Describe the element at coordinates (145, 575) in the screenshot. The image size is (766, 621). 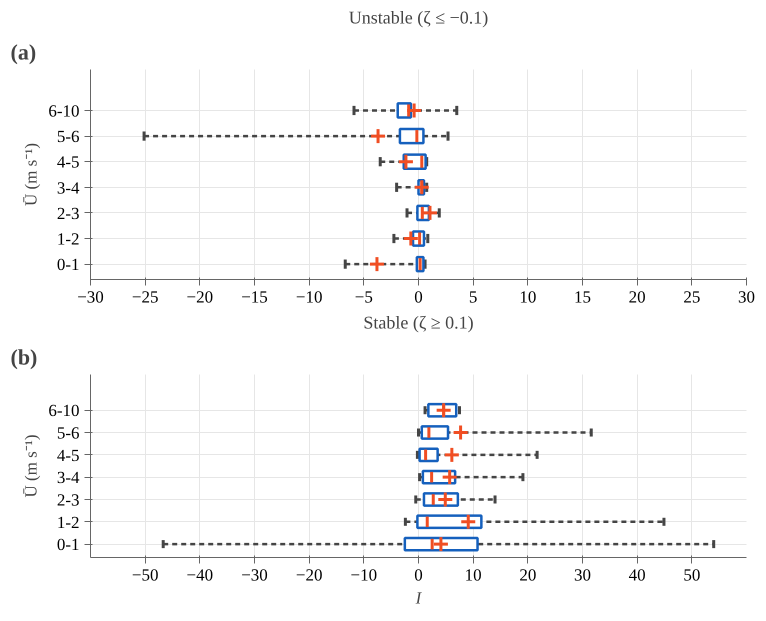
I see `x-tick-label: −50` at that location.